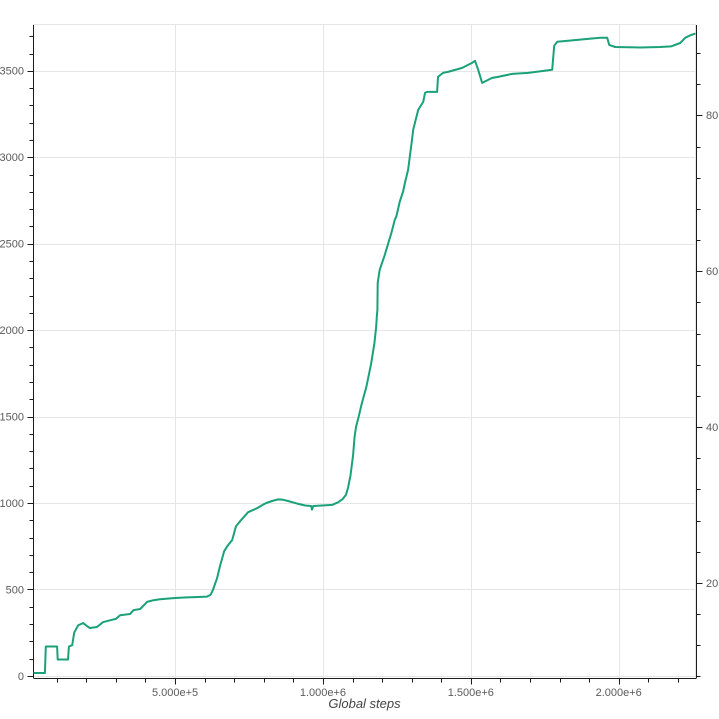  Describe the element at coordinates (323, 693) in the screenshot. I see `x-tick-label: 1.000e+6` at that location.